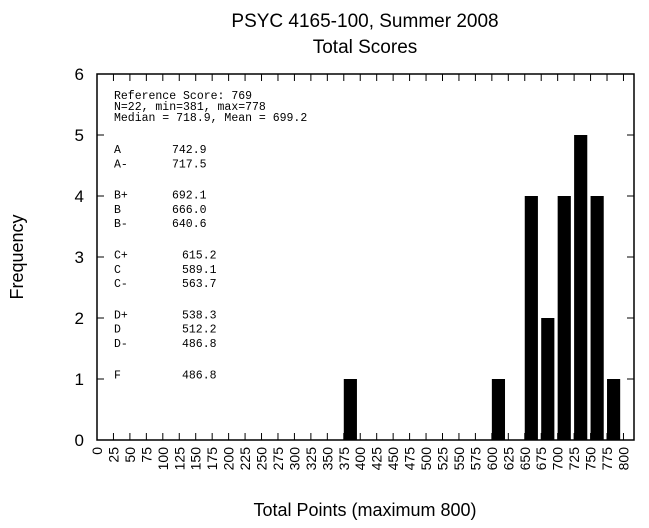  What do you see at coordinates (79, 440) in the screenshot?
I see `y-tick-label: 0` at bounding box center [79, 440].